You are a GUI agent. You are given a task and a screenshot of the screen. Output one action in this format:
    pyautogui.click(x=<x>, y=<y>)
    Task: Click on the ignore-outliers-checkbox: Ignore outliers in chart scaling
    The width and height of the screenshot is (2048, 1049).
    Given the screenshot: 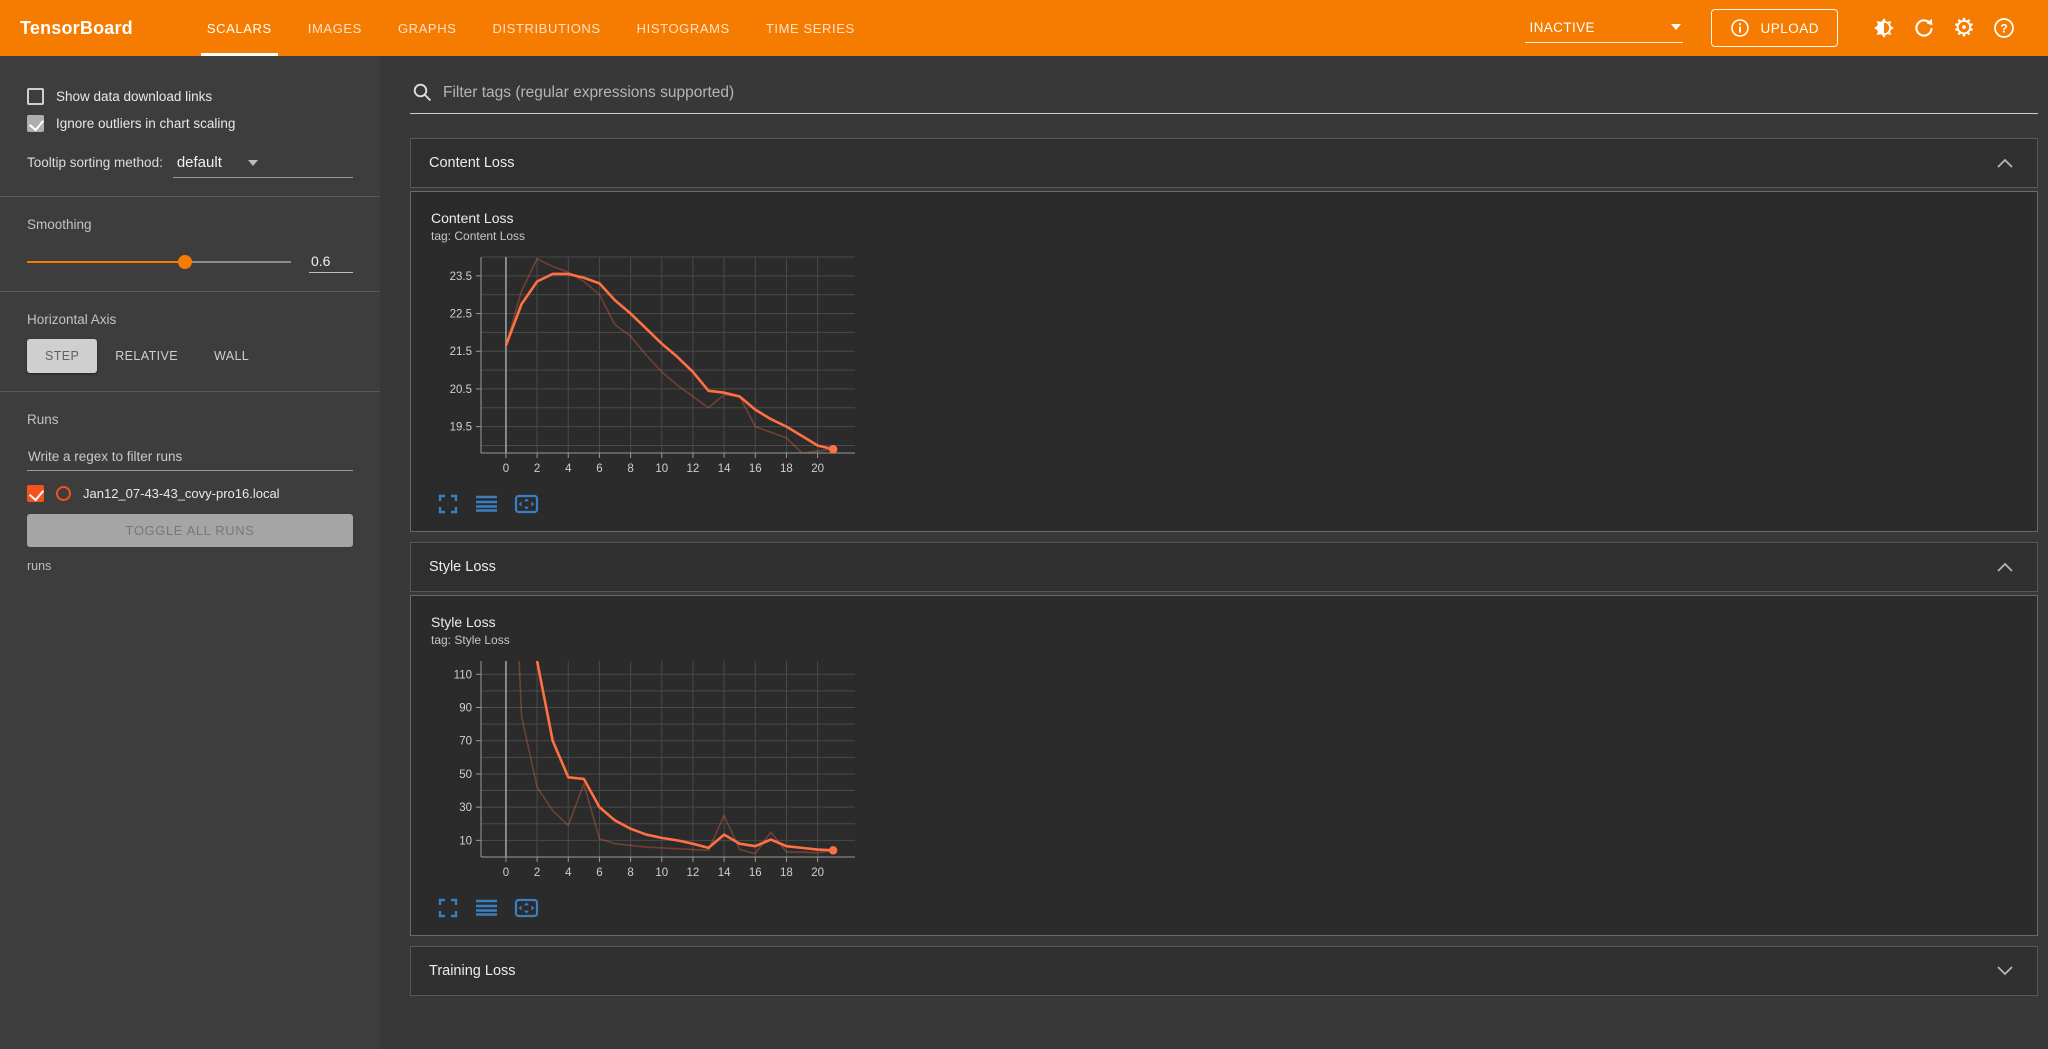 What is the action you would take?
    pyautogui.click(x=190, y=123)
    